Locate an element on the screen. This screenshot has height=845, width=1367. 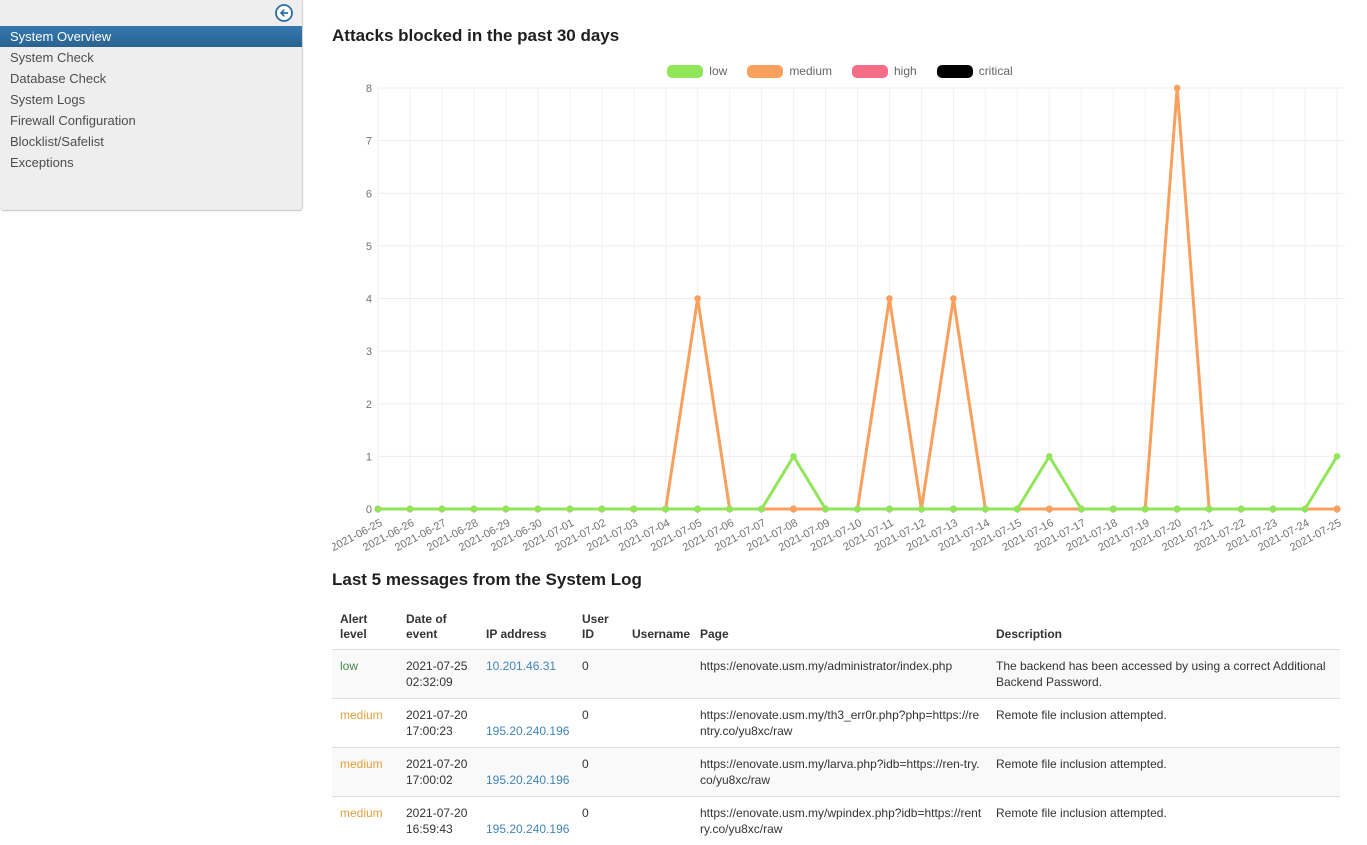
sidebar-item-exceptions: Exceptions is located at coordinates (151, 162).